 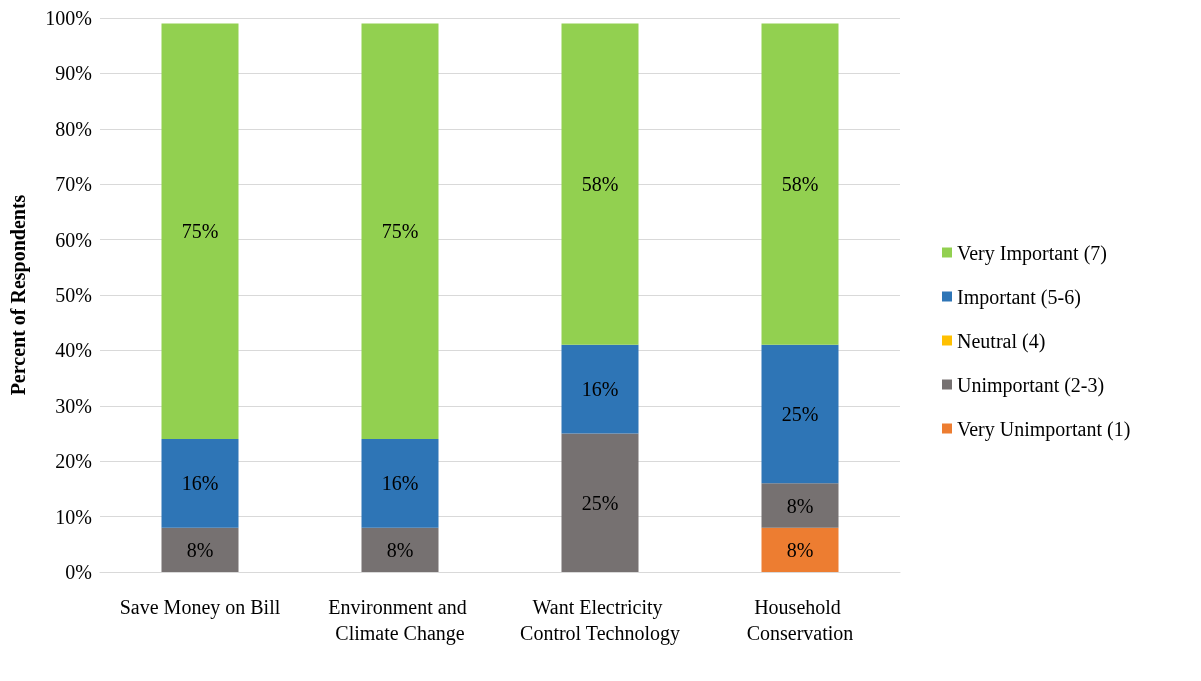 What do you see at coordinates (1032, 253) in the screenshot?
I see `legend-label: Very Important (7)` at bounding box center [1032, 253].